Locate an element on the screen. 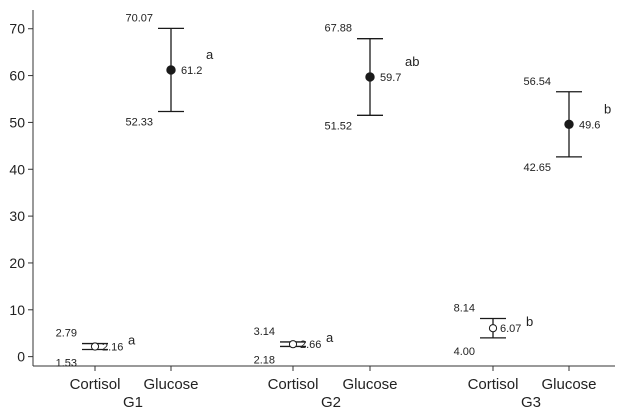 The width and height of the screenshot is (619, 410). upper-value-label: 8.14 is located at coordinates (464, 309).